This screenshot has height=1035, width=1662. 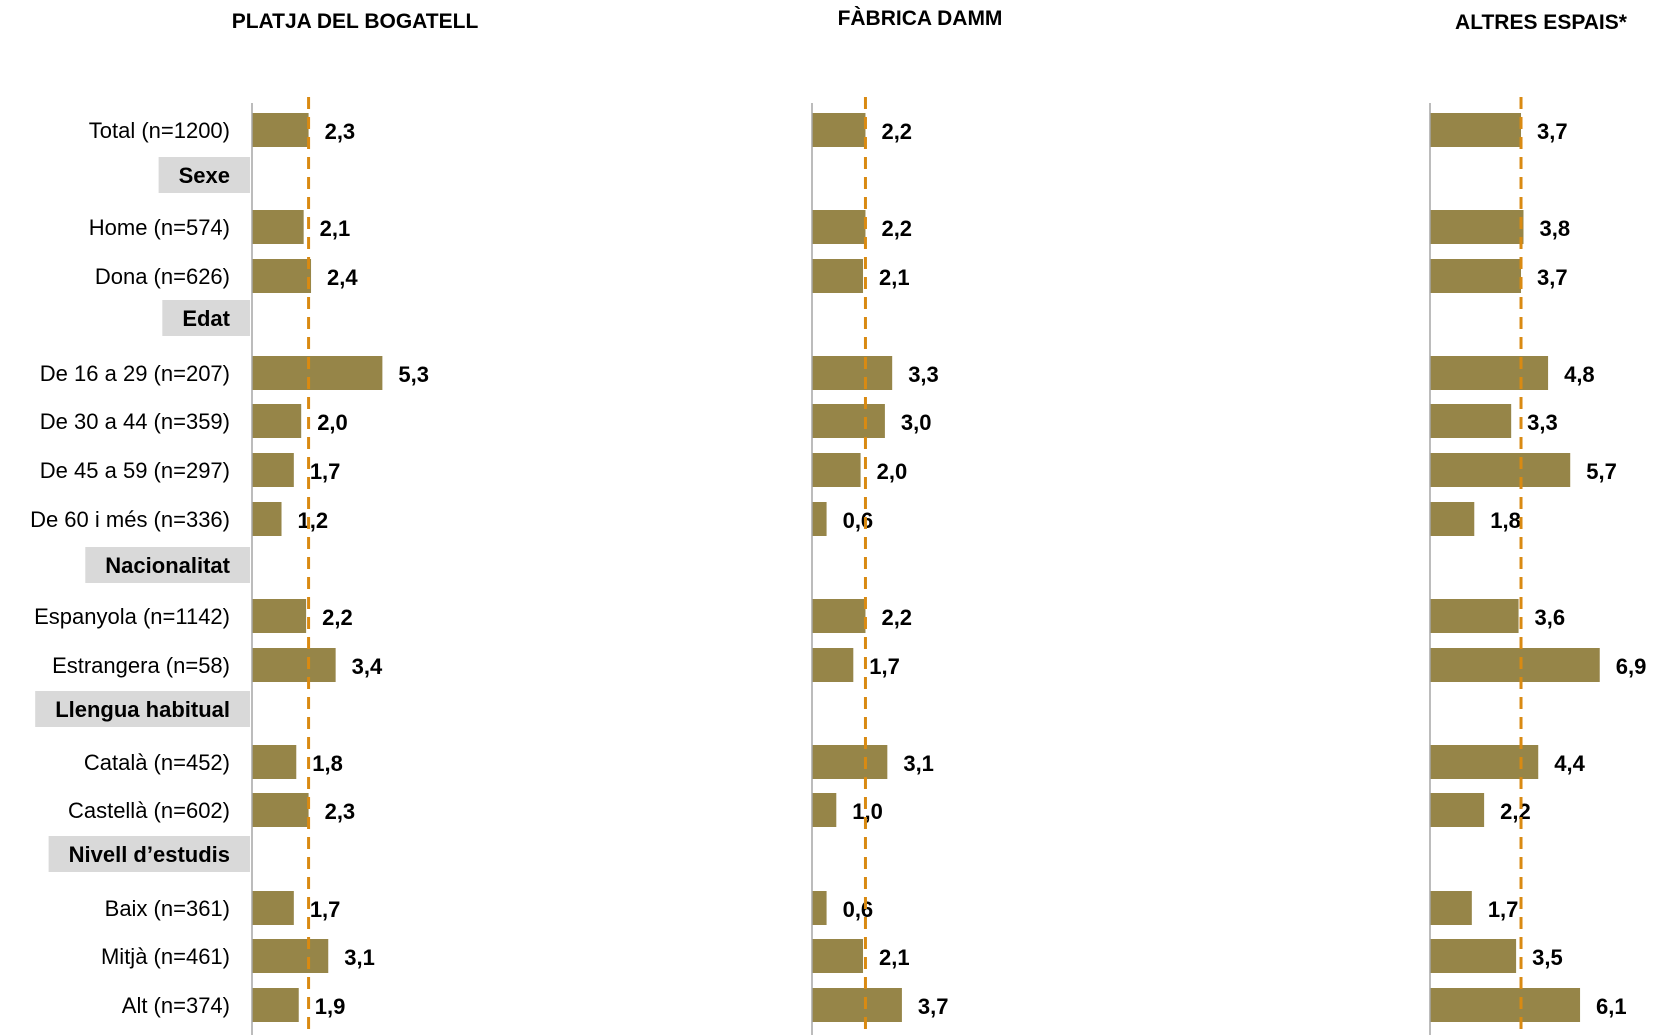 What do you see at coordinates (162, 276) in the screenshot?
I see `category-label: Dona (n=626)` at bounding box center [162, 276].